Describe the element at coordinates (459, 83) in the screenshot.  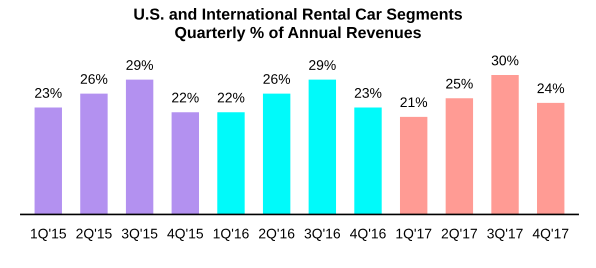
I see `data-label: 25%` at that location.